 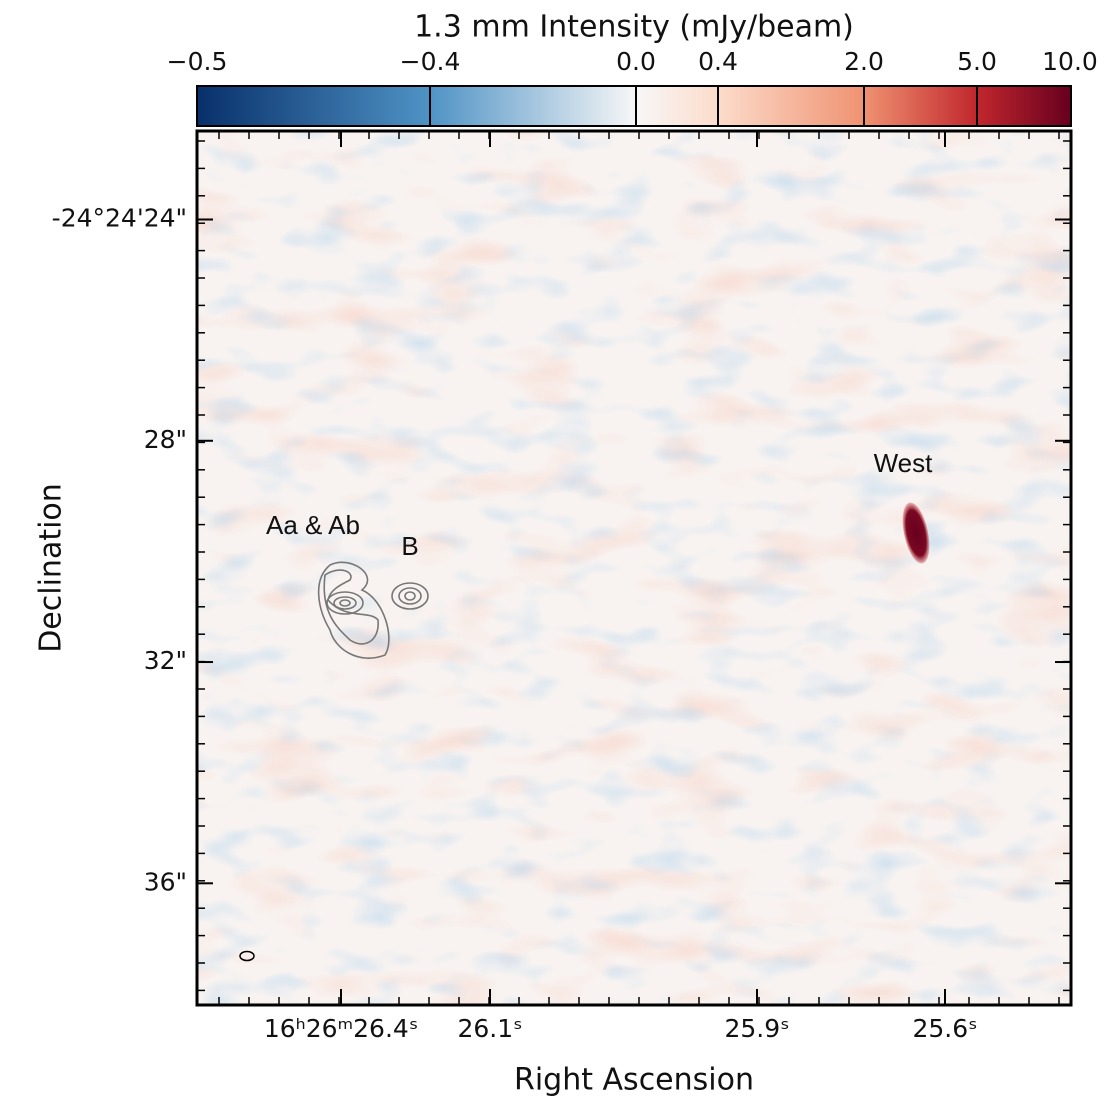 I want to click on y-tick-label: 36", so click(x=165, y=881).